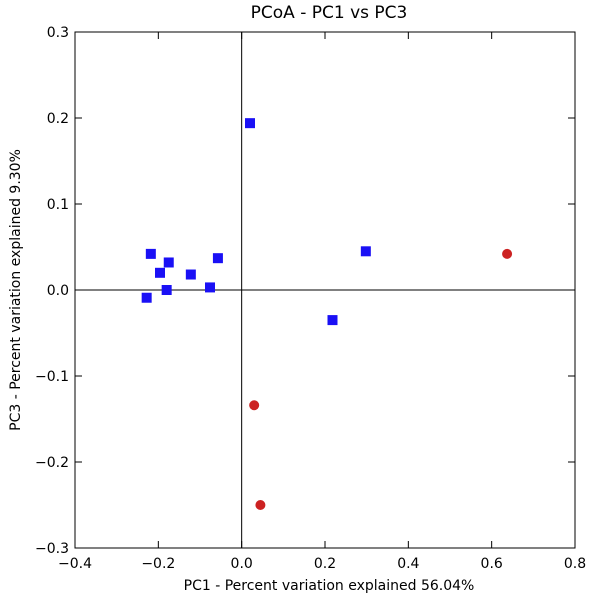 The width and height of the screenshot is (595, 600). Describe the element at coordinates (58, 291) in the screenshot. I see `y-tick-label: 0.0` at that location.